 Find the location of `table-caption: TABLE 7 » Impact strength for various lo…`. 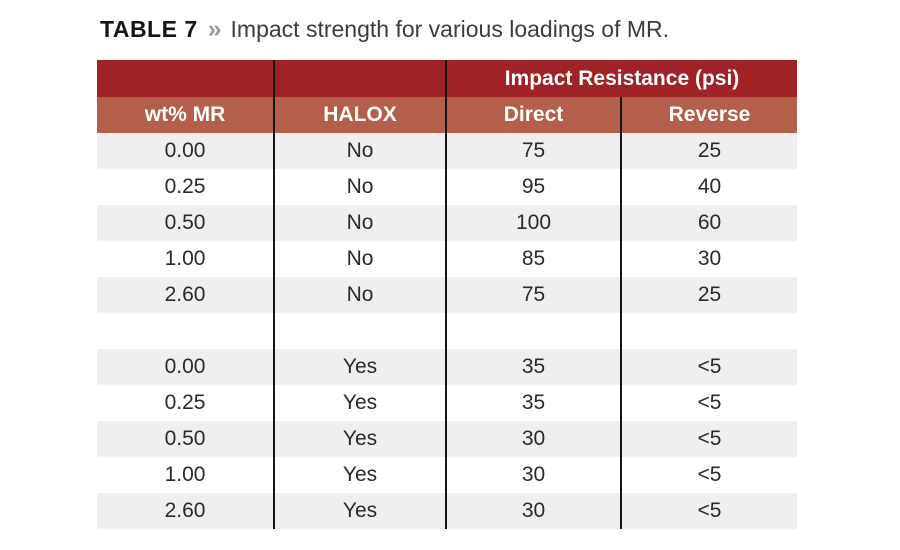

table-caption: TABLE 7 » Impact strength for various lo… is located at coordinates (384, 29).